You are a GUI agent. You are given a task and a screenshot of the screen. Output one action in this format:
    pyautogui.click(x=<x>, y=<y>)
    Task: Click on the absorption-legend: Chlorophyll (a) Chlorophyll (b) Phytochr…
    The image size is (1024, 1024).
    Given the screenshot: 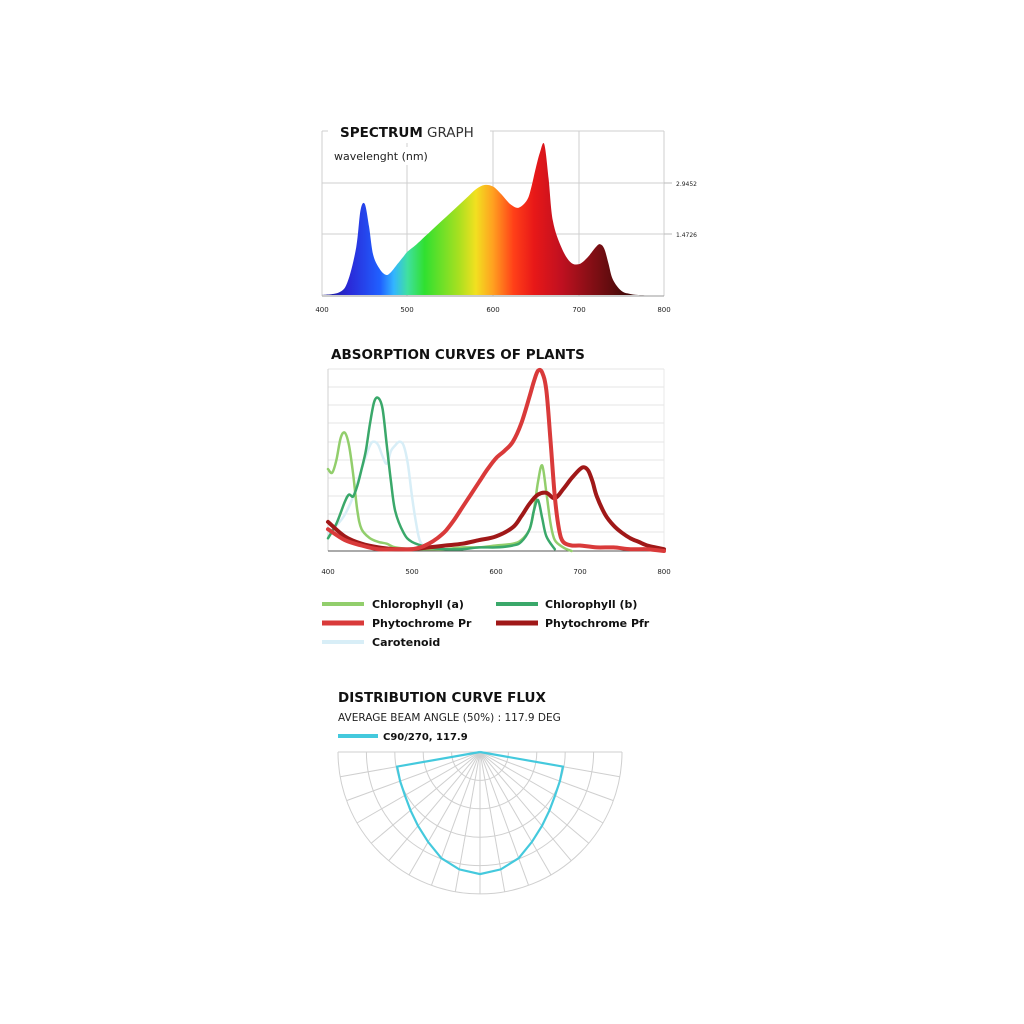 What is the action you would take?
    pyautogui.click(x=486, y=623)
    